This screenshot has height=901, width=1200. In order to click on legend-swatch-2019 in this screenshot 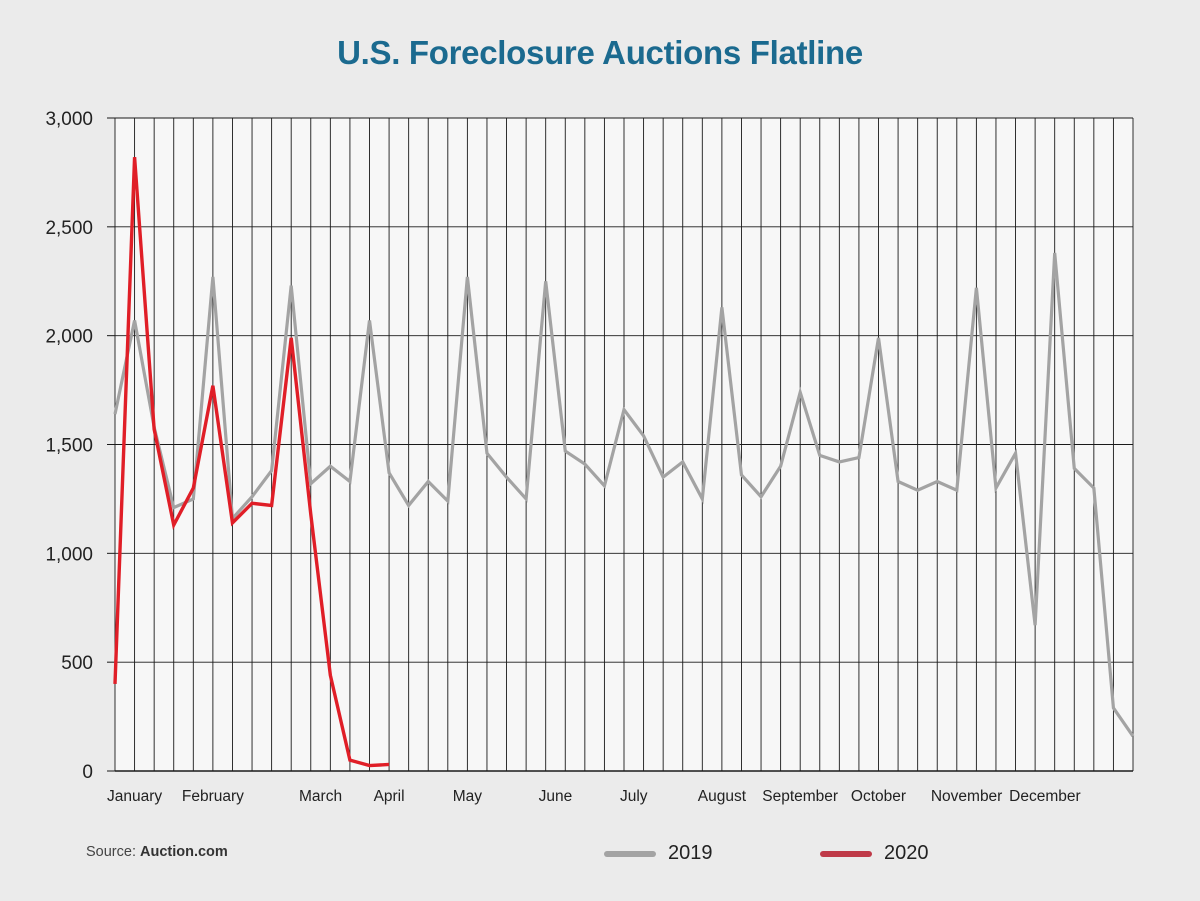, I will do `click(630, 853)`.